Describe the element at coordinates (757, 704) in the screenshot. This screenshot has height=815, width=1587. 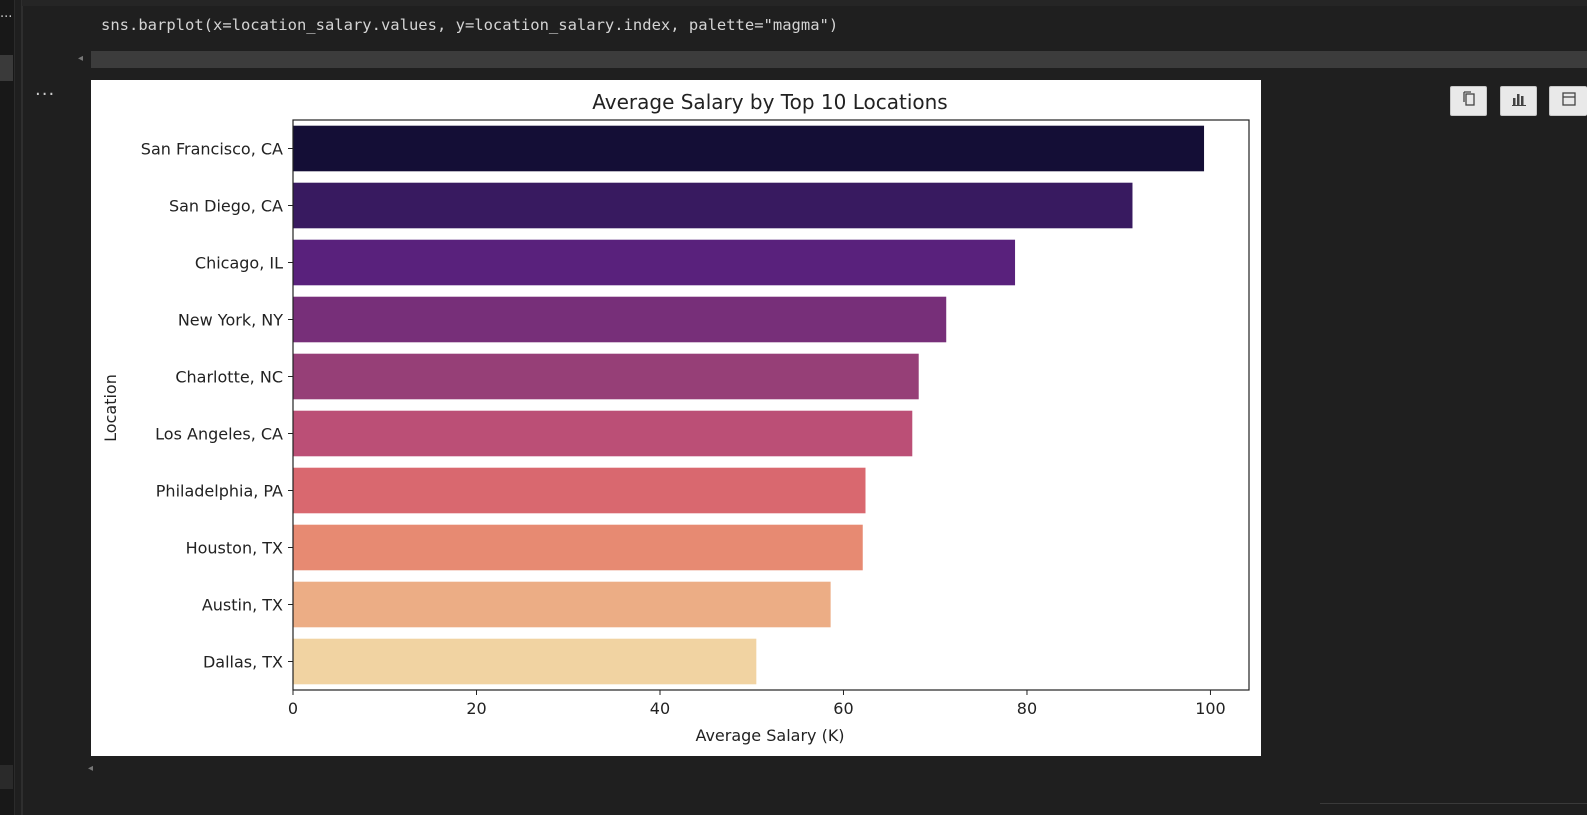
I see `x-ticks: 0 20 40 60 80 100` at that location.